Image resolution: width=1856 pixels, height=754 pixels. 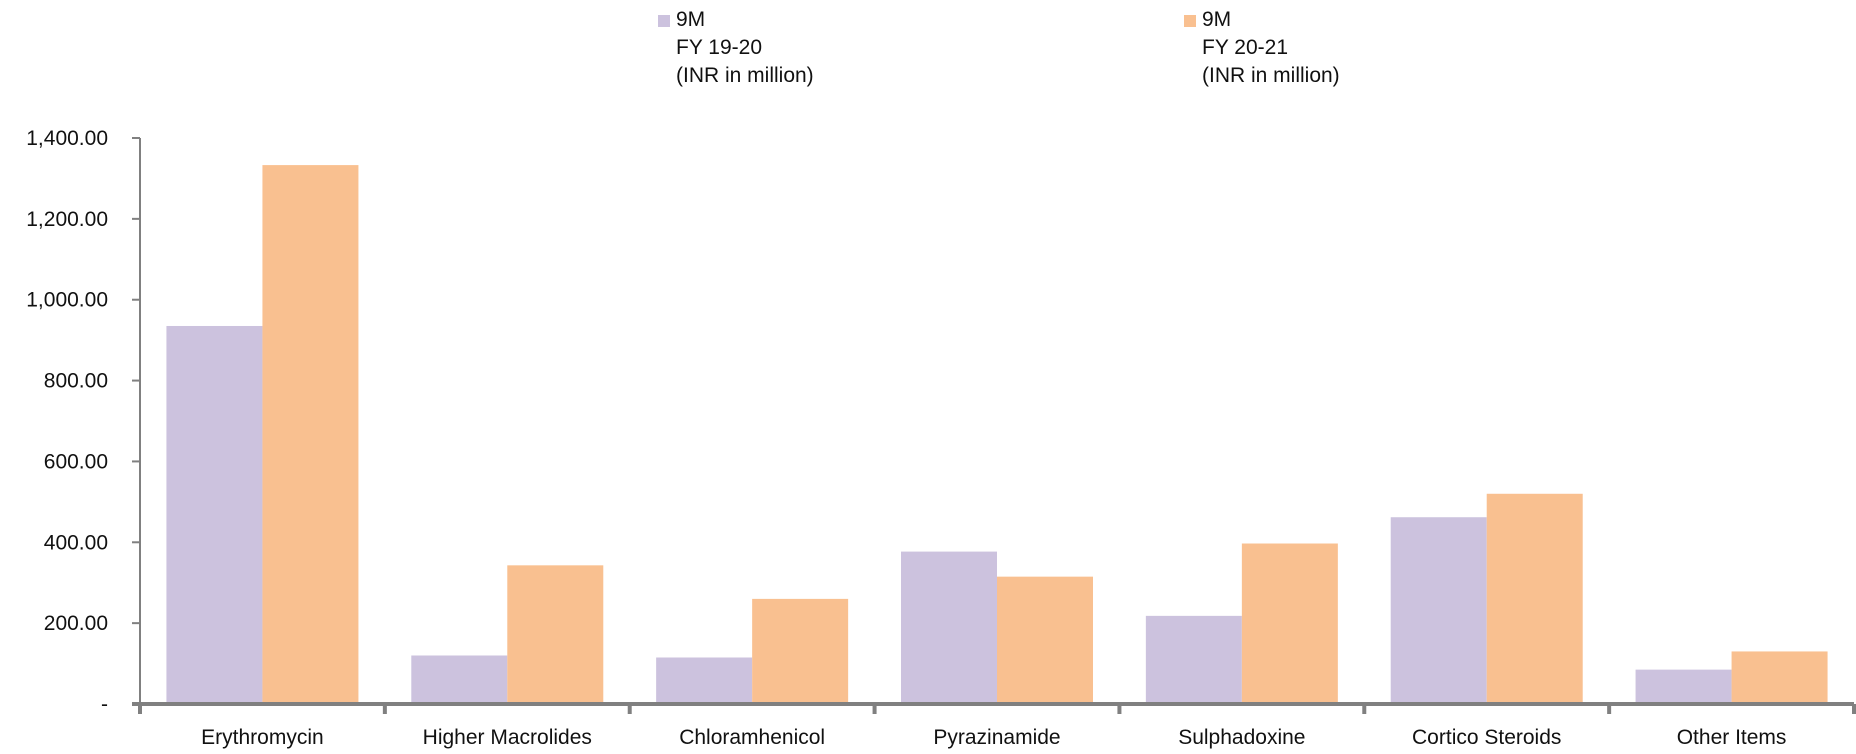 I want to click on bar-series-2-pyrazinamide, so click(x=1045, y=640).